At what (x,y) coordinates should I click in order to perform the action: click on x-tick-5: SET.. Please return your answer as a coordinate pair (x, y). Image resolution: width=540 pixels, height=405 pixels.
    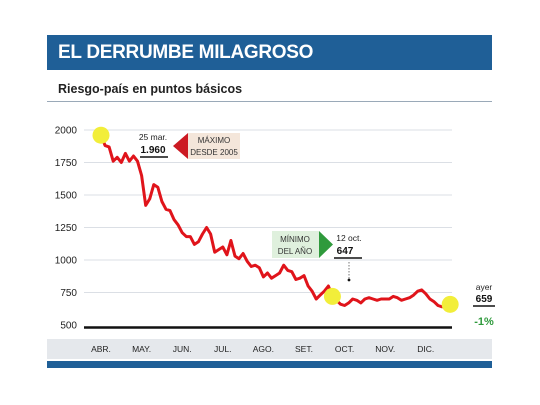
    Looking at the image, I should click on (304, 349).